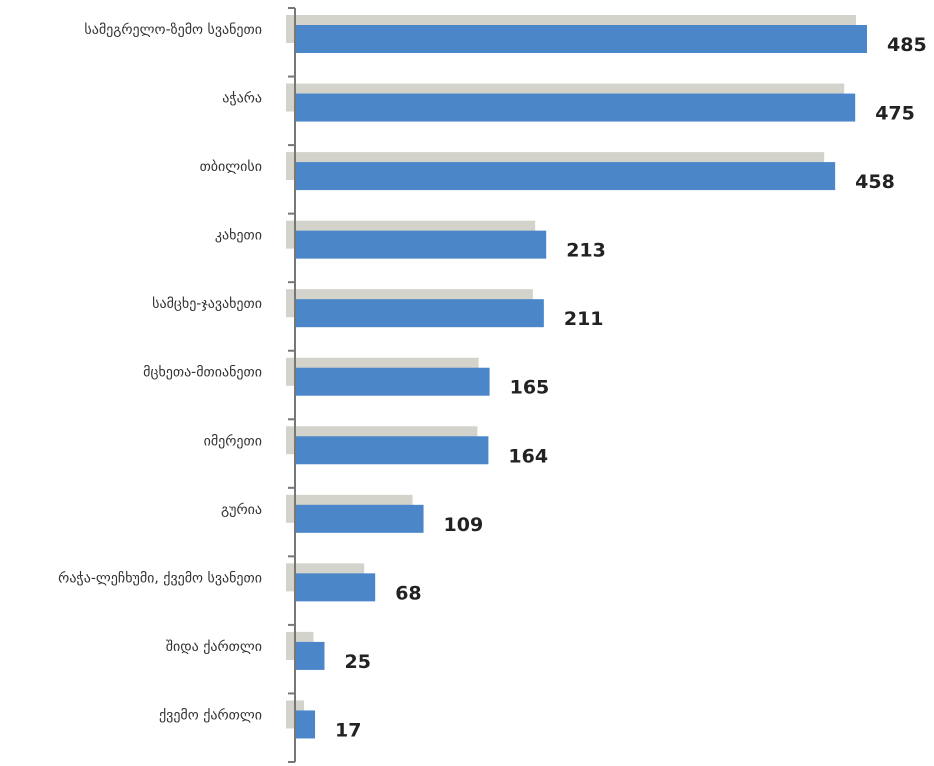 The width and height of the screenshot is (934, 766). What do you see at coordinates (464, 525) in the screenshot?
I see `data-label: 109` at bounding box center [464, 525].